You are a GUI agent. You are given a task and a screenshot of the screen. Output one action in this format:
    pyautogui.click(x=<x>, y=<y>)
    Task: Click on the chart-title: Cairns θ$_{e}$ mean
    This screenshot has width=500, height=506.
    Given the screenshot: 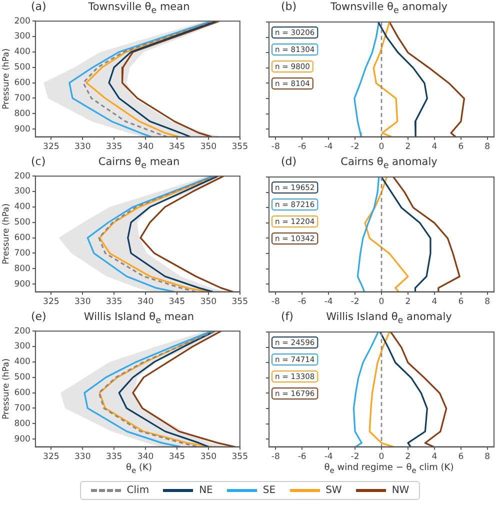 What is the action you would take?
    pyautogui.click(x=139, y=164)
    